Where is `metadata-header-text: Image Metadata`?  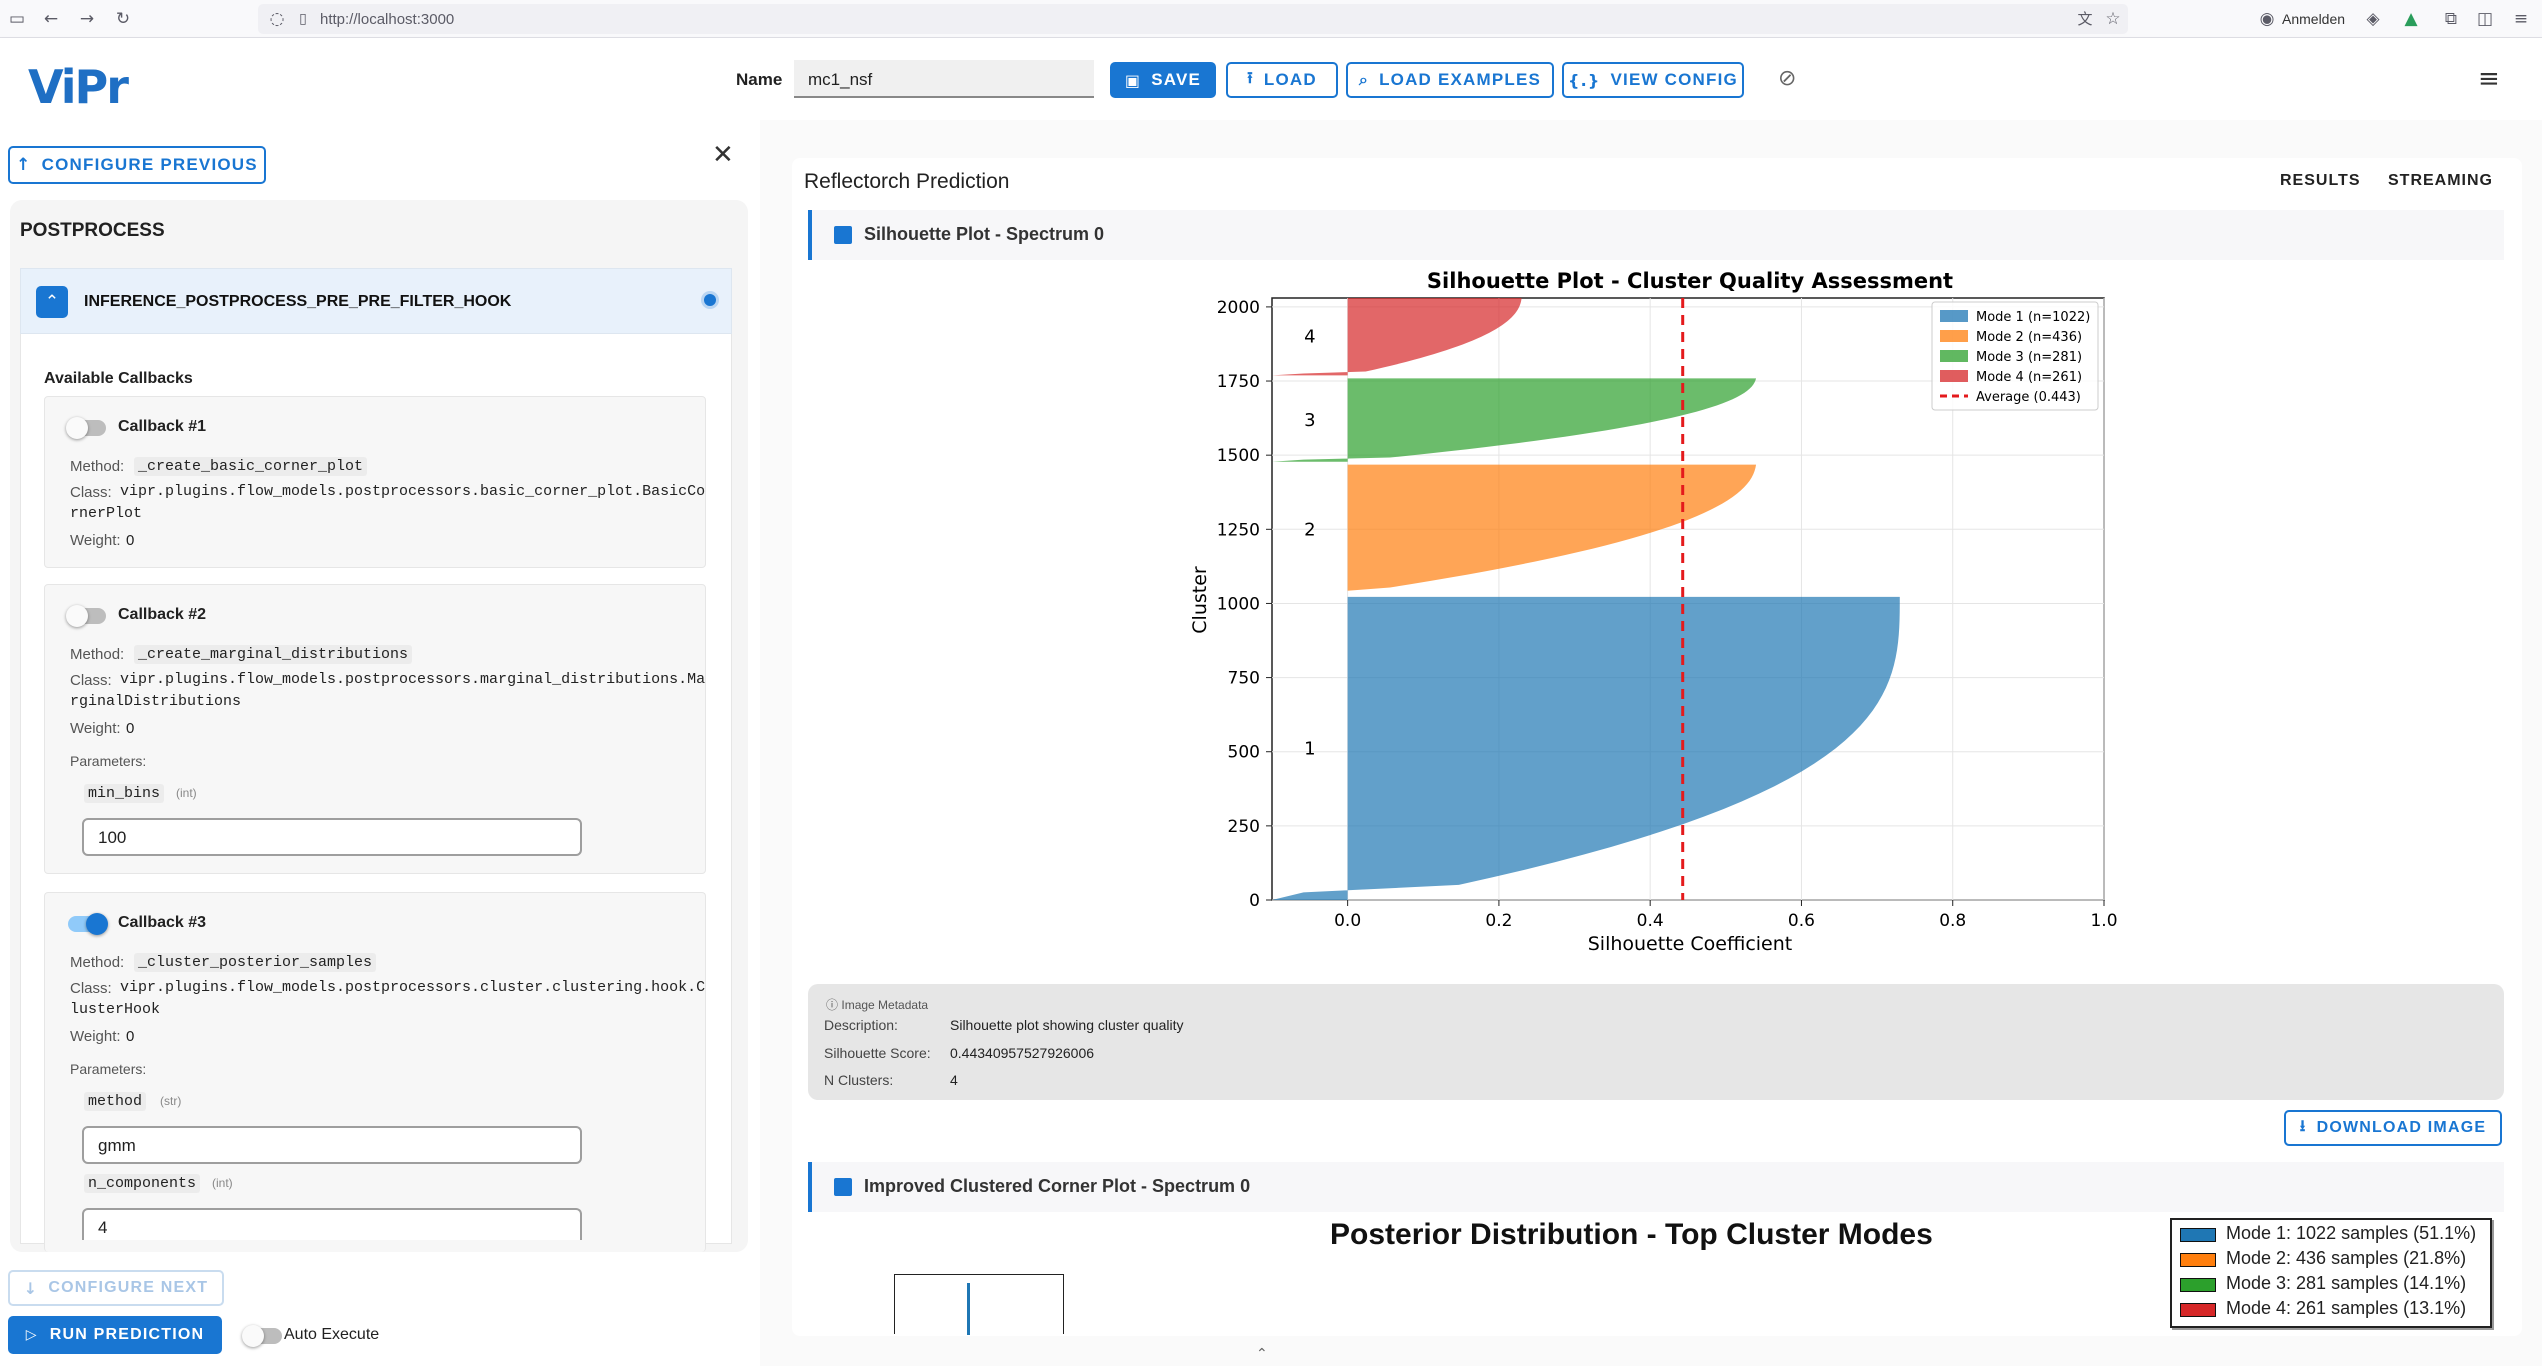 metadata-header-text: Image Metadata is located at coordinates (885, 1005).